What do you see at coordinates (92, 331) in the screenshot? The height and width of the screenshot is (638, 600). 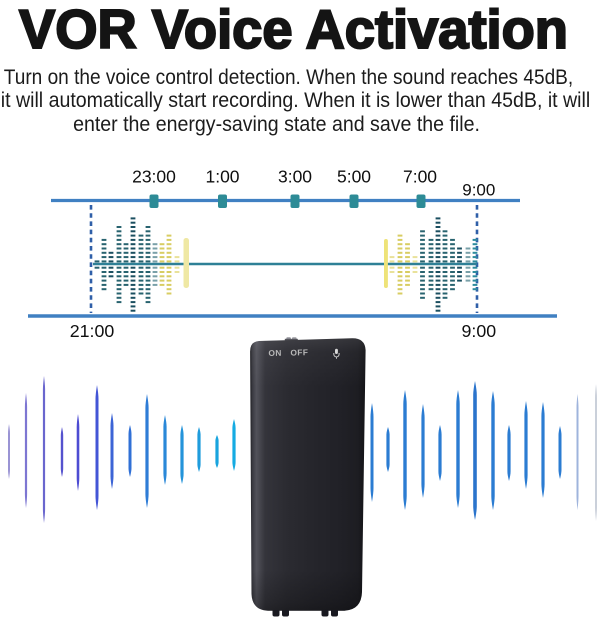 I see `svg-text: 21:00` at bounding box center [92, 331].